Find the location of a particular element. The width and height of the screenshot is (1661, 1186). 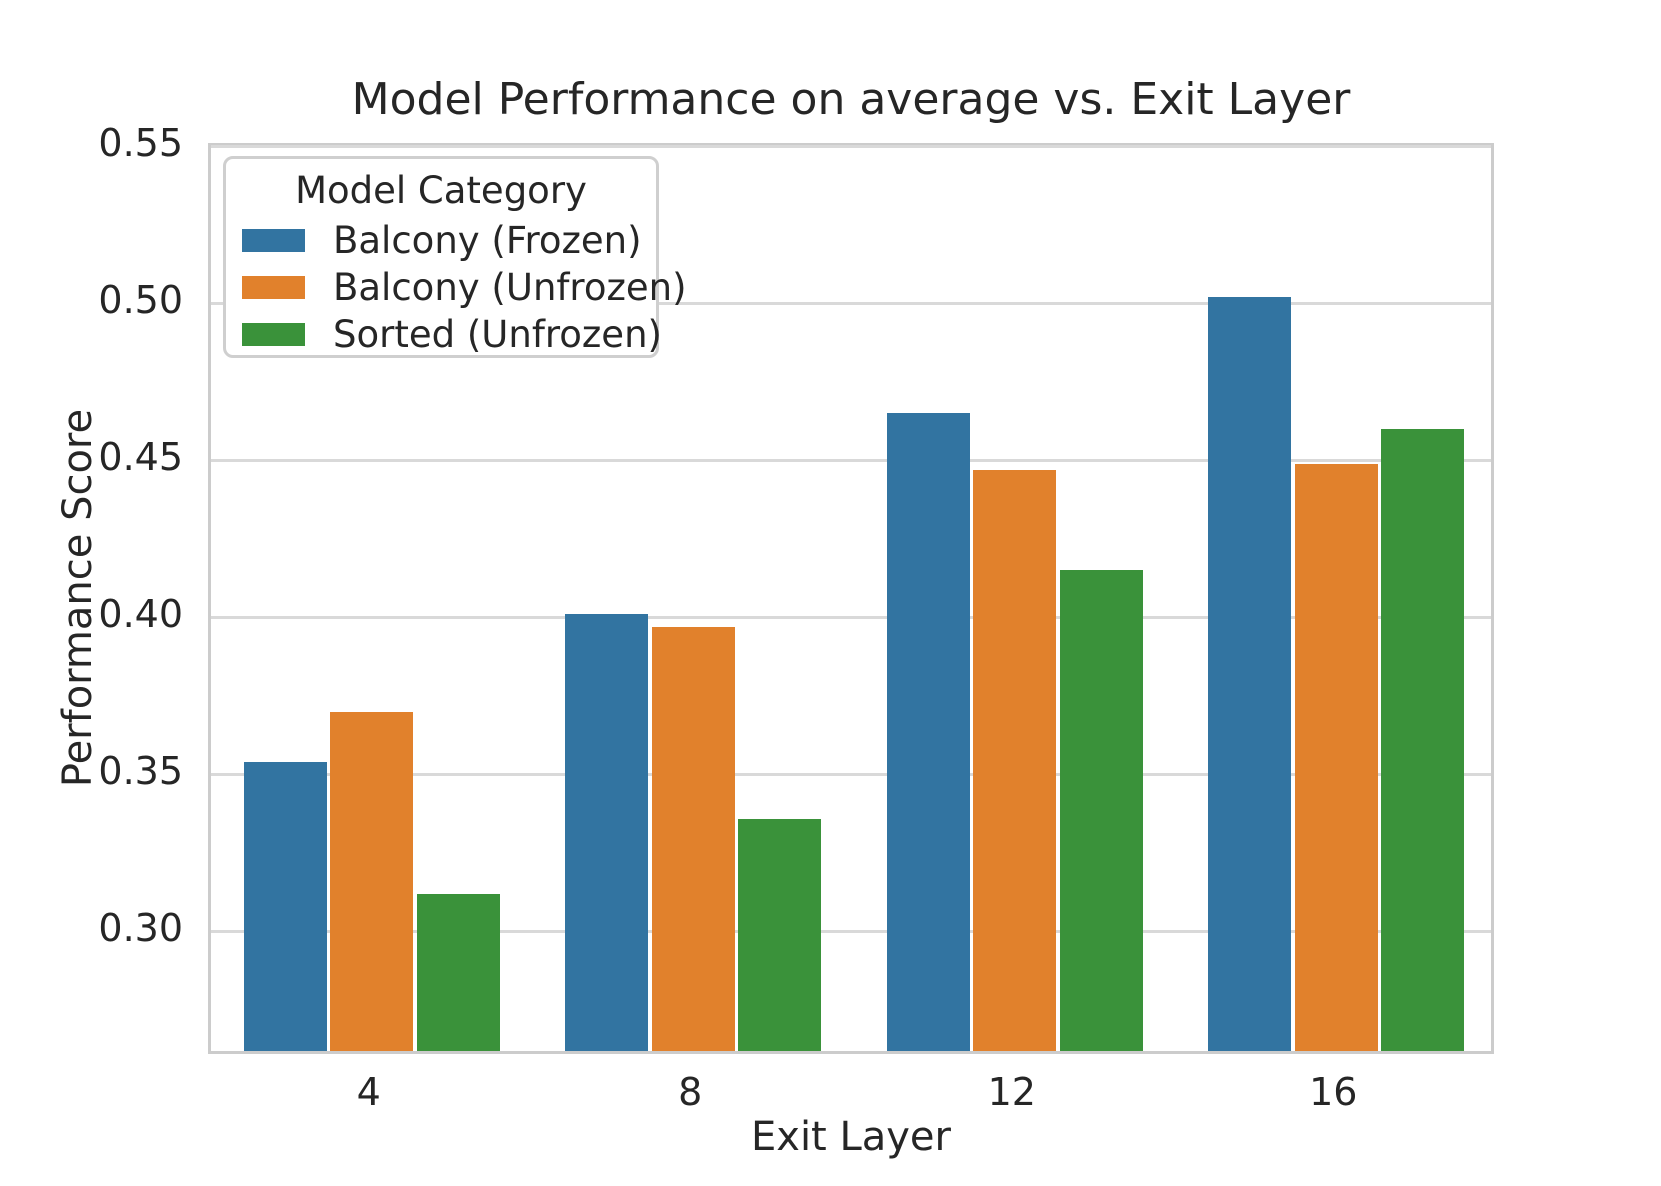

gridline-y-0.30 is located at coordinates (851, 931).